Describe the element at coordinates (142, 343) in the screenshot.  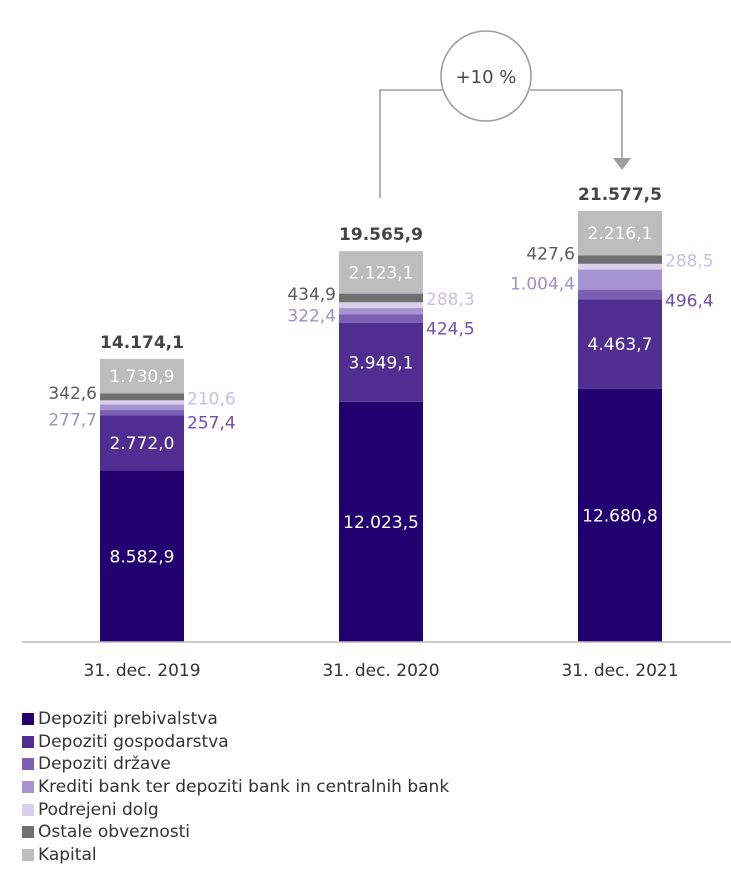
I see `total-label-1: 14.174,1` at that location.